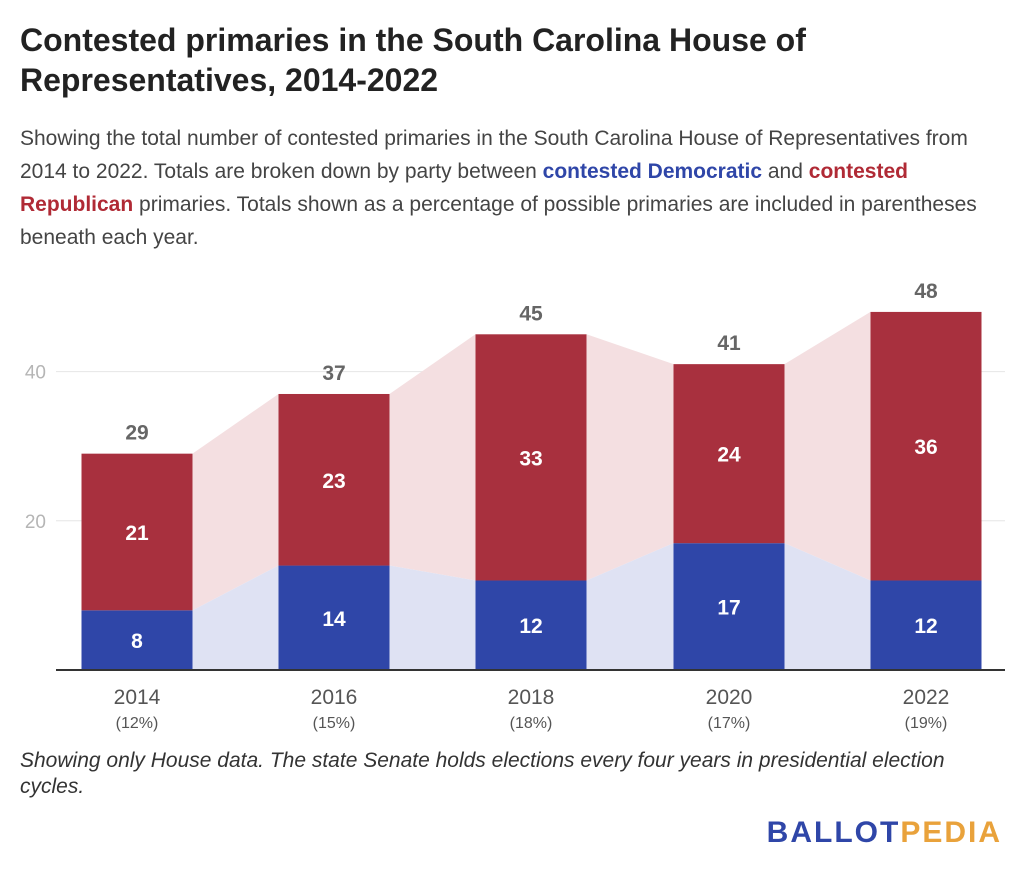  Describe the element at coordinates (531, 723) in the screenshot. I see `x-tick-sublabel: (18%)` at that location.